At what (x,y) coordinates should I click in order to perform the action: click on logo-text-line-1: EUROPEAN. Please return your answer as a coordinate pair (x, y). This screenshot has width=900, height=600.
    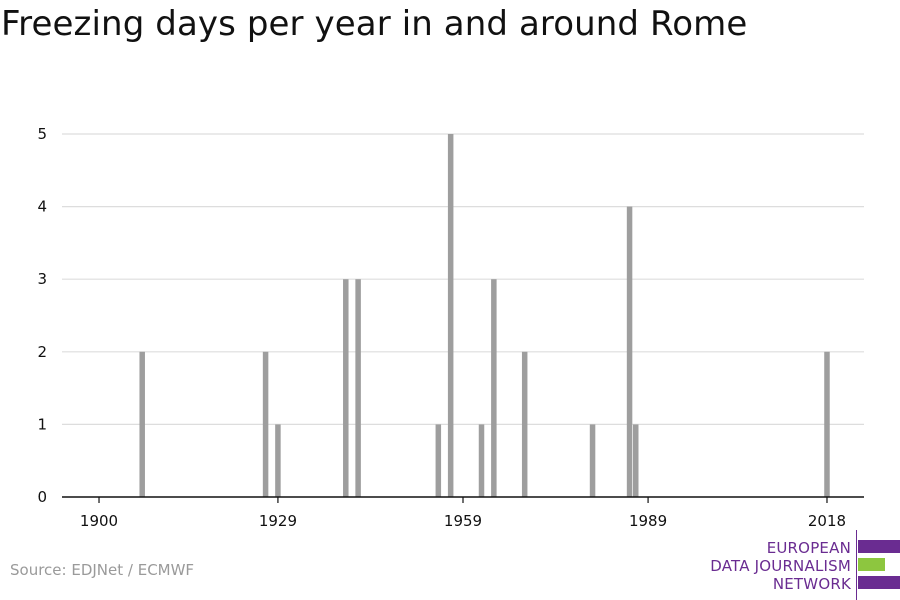
    Looking at the image, I should click on (808, 548).